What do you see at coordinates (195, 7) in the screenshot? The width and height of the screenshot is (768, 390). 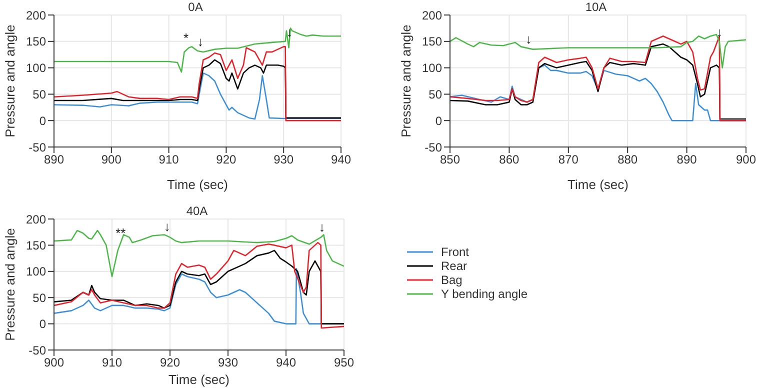 I see `chart-title: 0A` at bounding box center [195, 7].